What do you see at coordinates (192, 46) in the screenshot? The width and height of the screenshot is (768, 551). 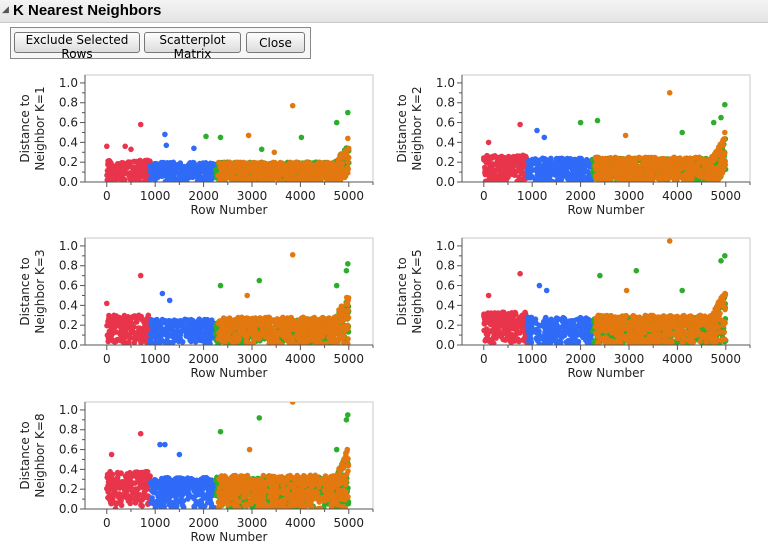 I see `scatterplot-matrix-button: Scatterplot Matrix` at bounding box center [192, 46].